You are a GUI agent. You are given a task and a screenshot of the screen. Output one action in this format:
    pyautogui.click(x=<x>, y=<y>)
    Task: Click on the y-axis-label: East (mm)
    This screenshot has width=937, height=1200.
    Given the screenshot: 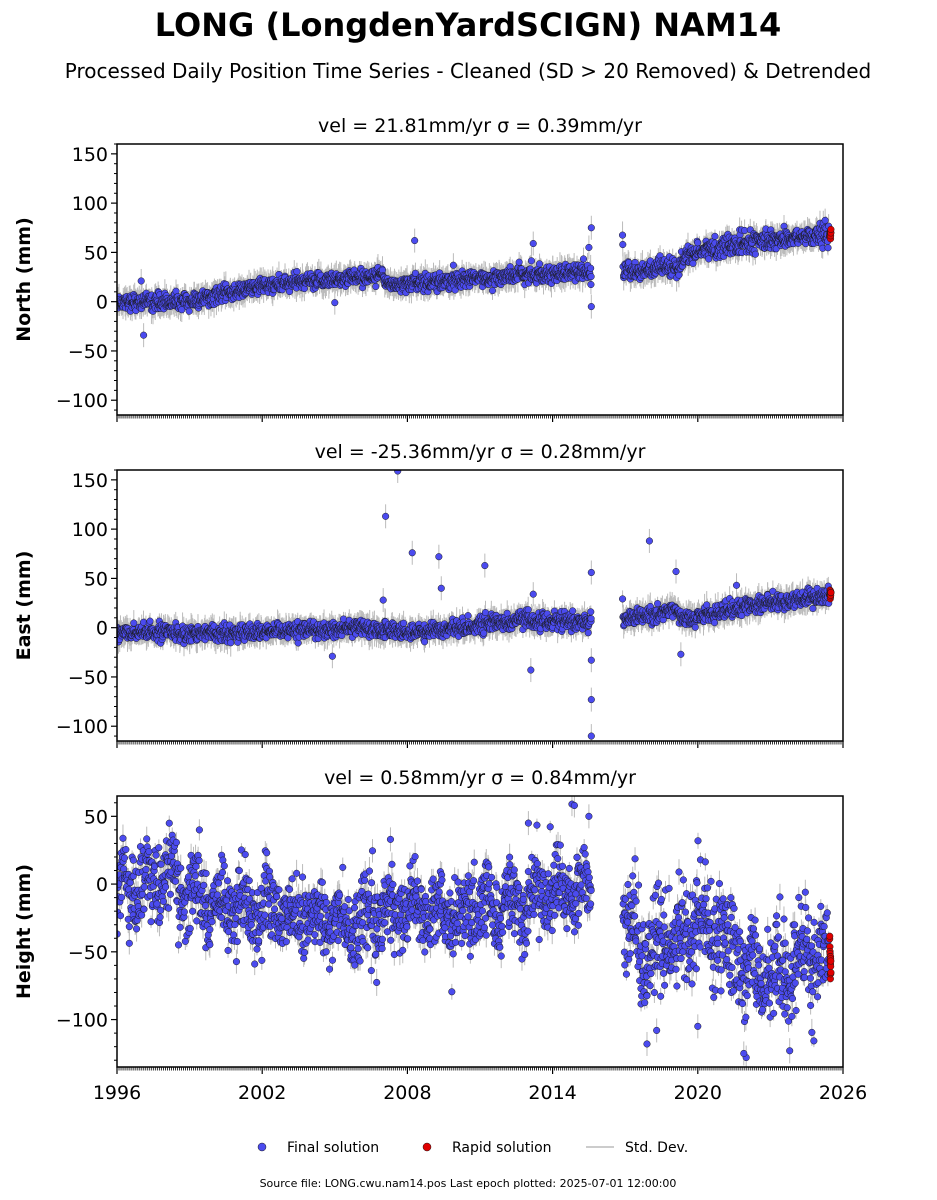 What is the action you would take?
    pyautogui.click(x=24, y=606)
    